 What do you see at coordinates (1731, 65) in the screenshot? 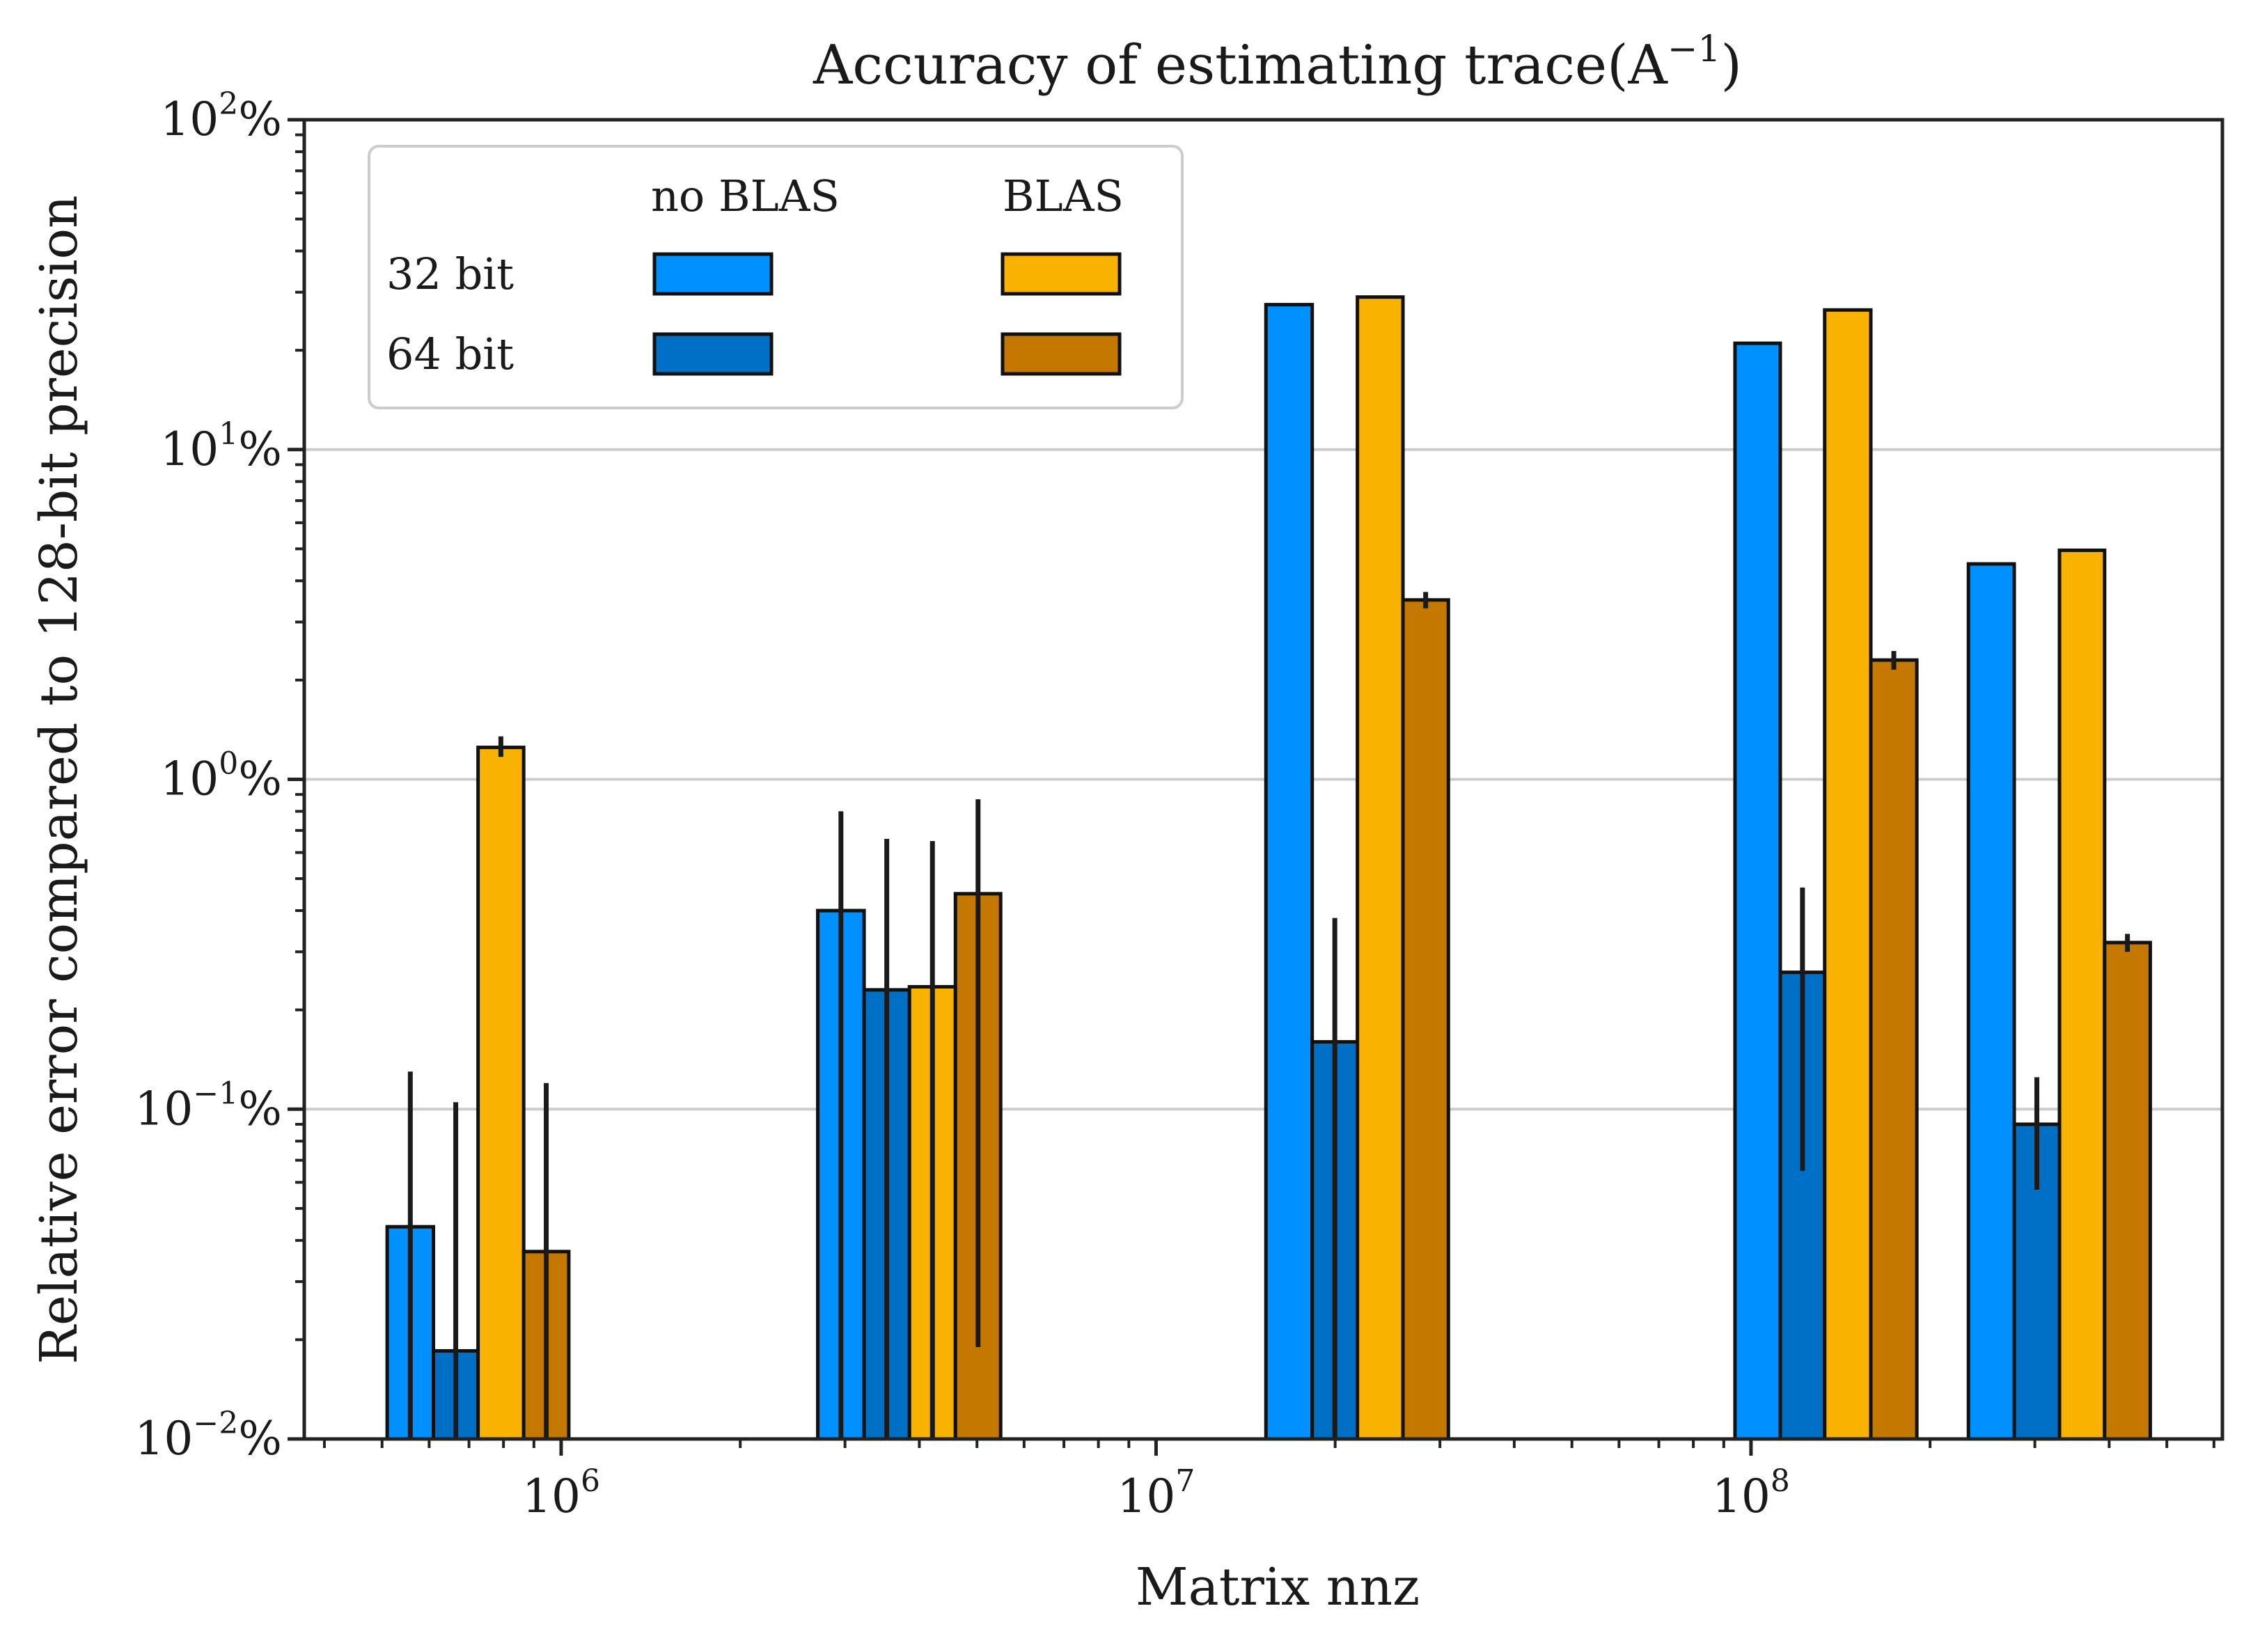
I see `chart-title-close: )` at bounding box center [1731, 65].